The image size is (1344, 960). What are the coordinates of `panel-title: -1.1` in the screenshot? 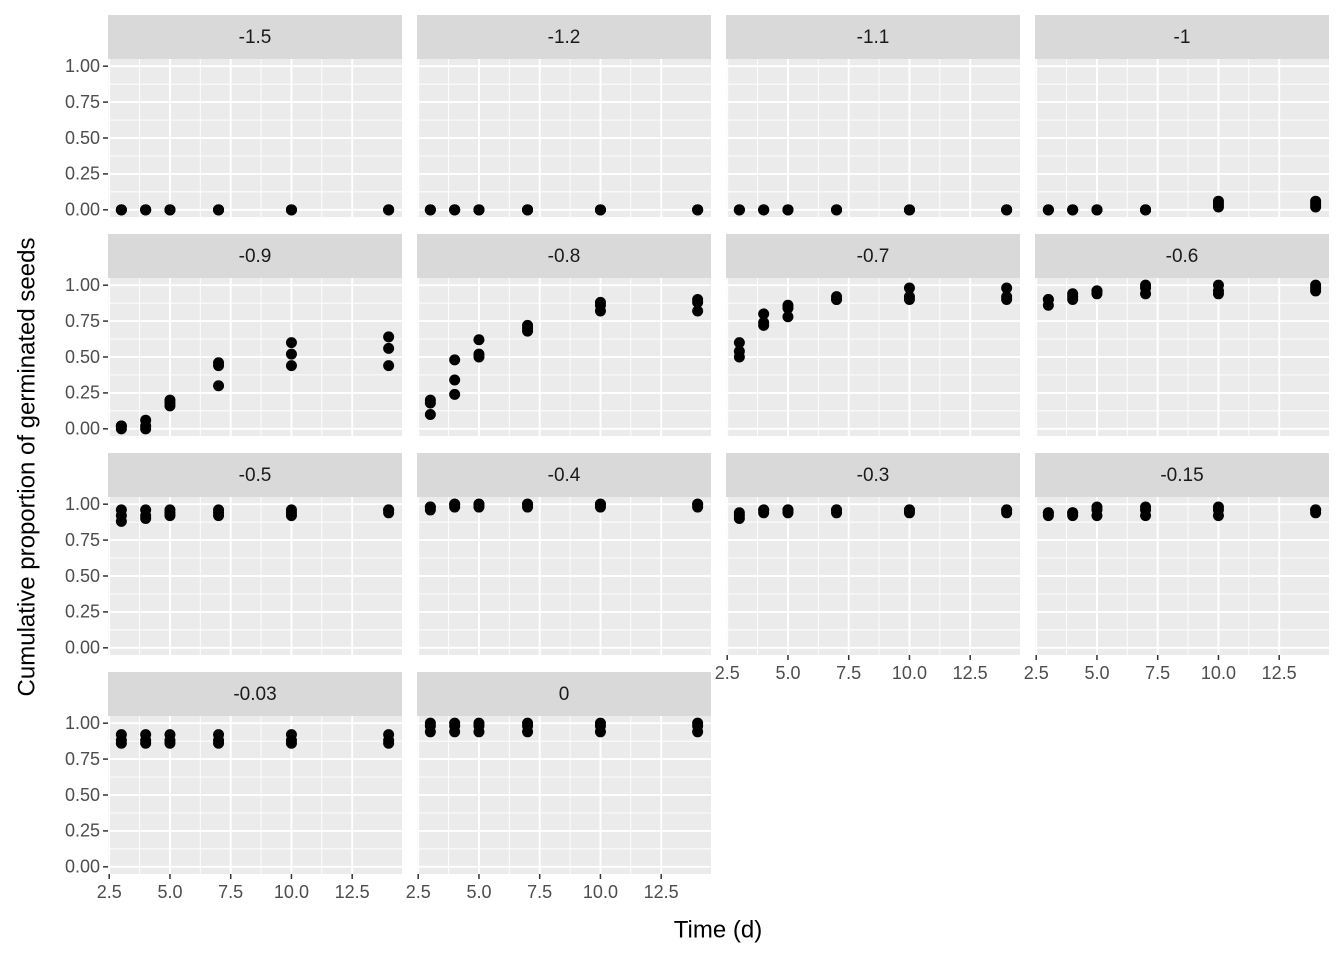 It's located at (873, 37).